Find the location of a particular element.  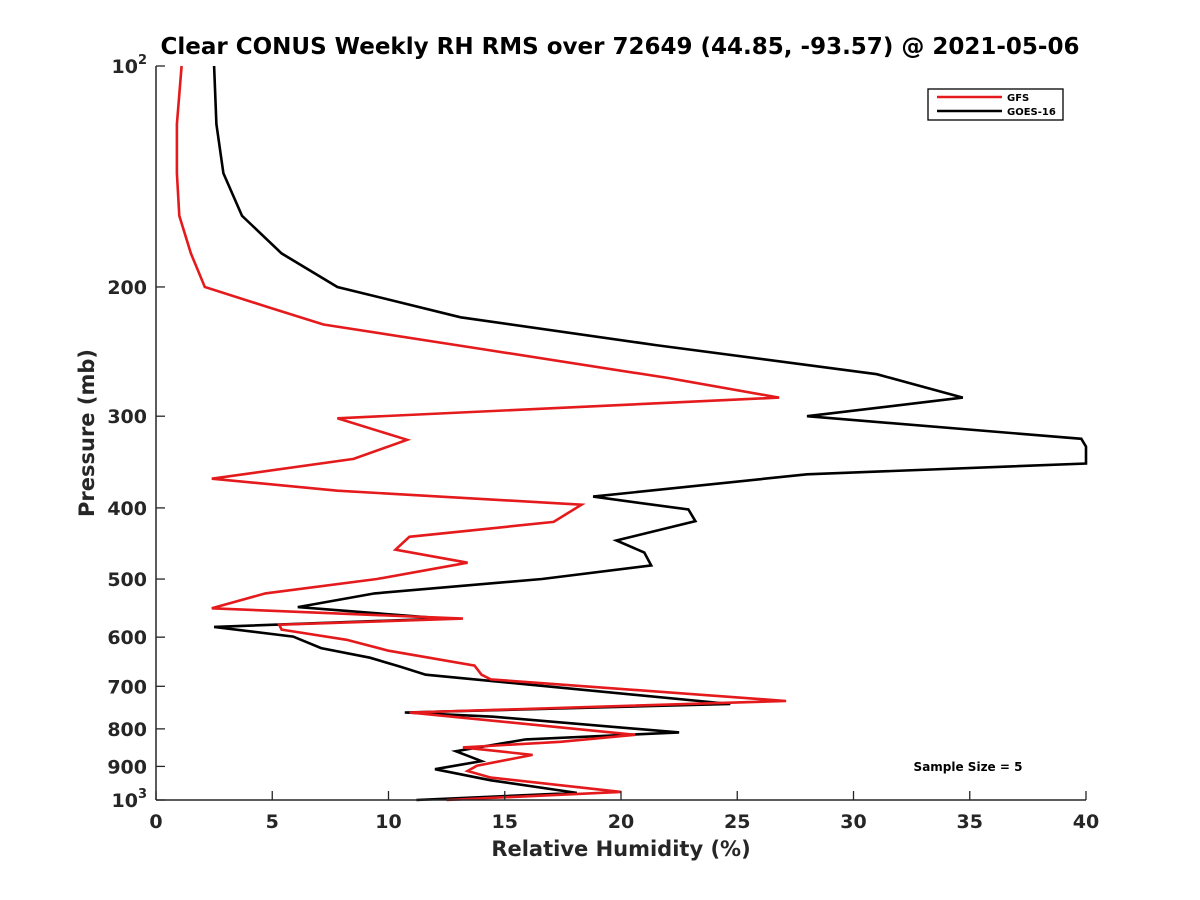

x-axis-ticks: 0 5 10 15 20 25 30 35 40 is located at coordinates (624, 812).